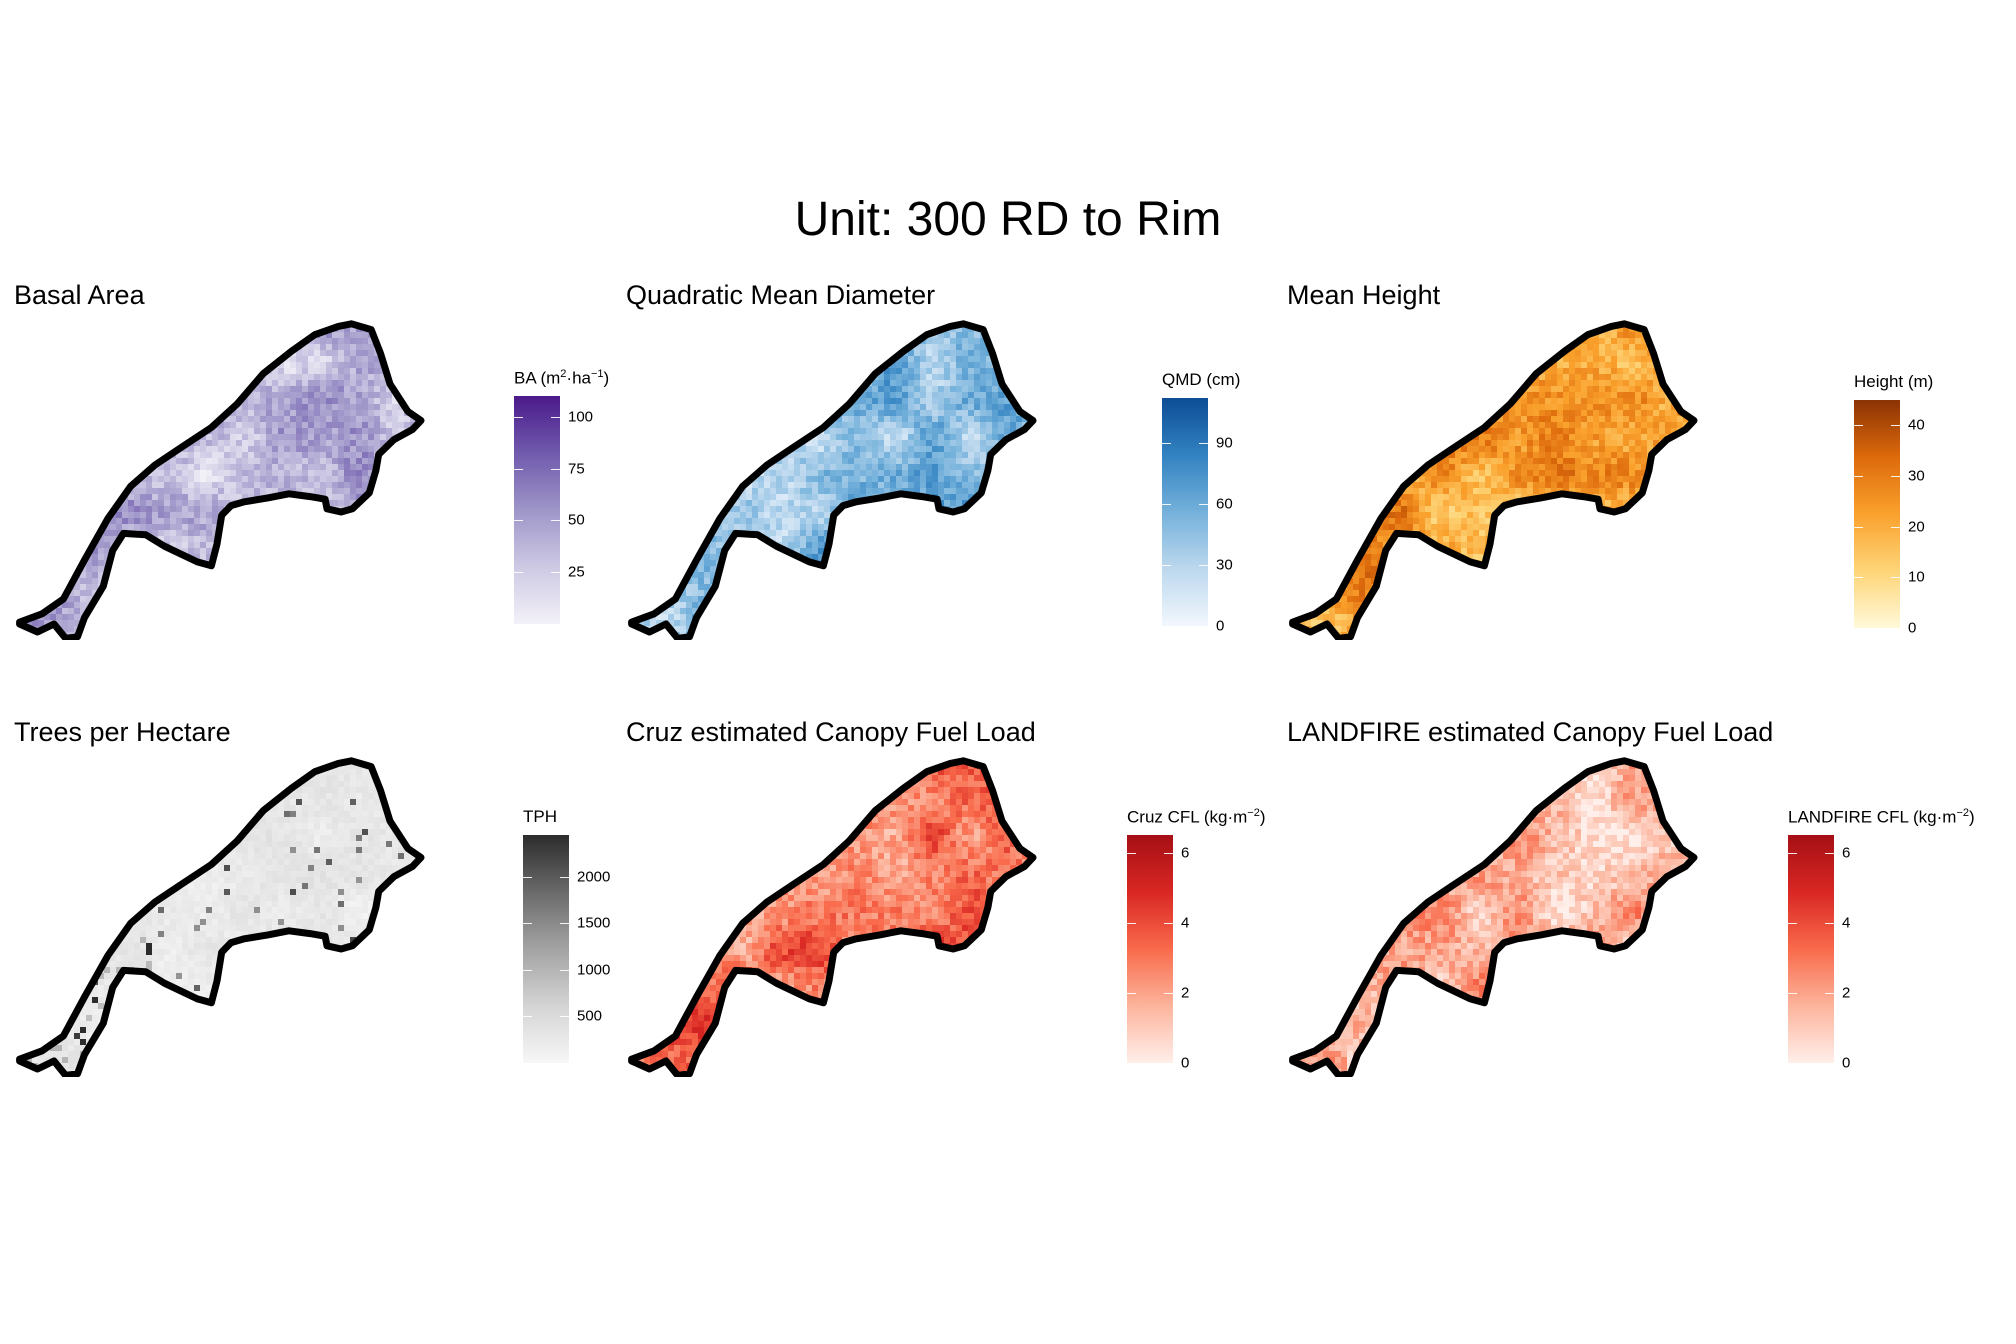 The height and width of the screenshot is (1344, 2016). Describe the element at coordinates (561, 378) in the screenshot. I see `legend-title: BA (m2·ha−1)` at that location.